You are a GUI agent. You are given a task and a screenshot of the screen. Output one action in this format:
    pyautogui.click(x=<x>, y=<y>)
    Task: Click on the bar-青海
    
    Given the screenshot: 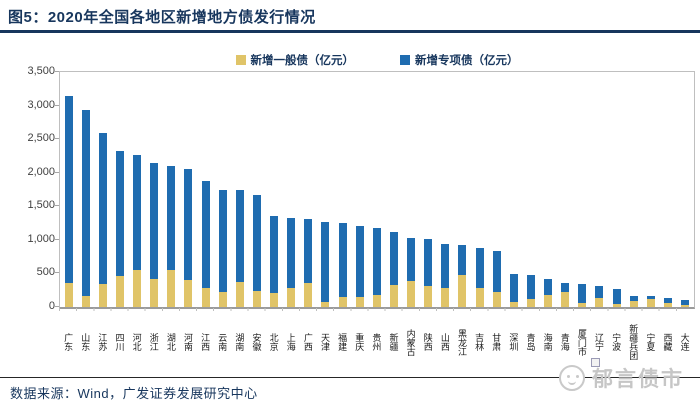 What is the action you would take?
    pyautogui.click(x=565, y=189)
    